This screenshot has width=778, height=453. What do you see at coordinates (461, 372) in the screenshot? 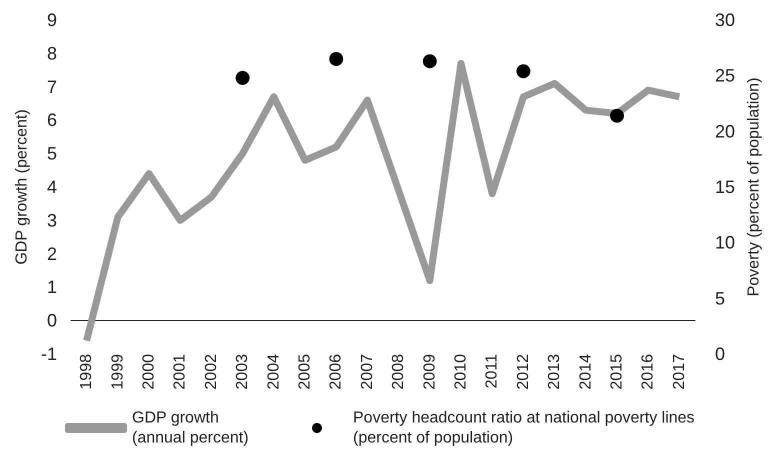
I see `x-tick-label: 2010` at bounding box center [461, 372].